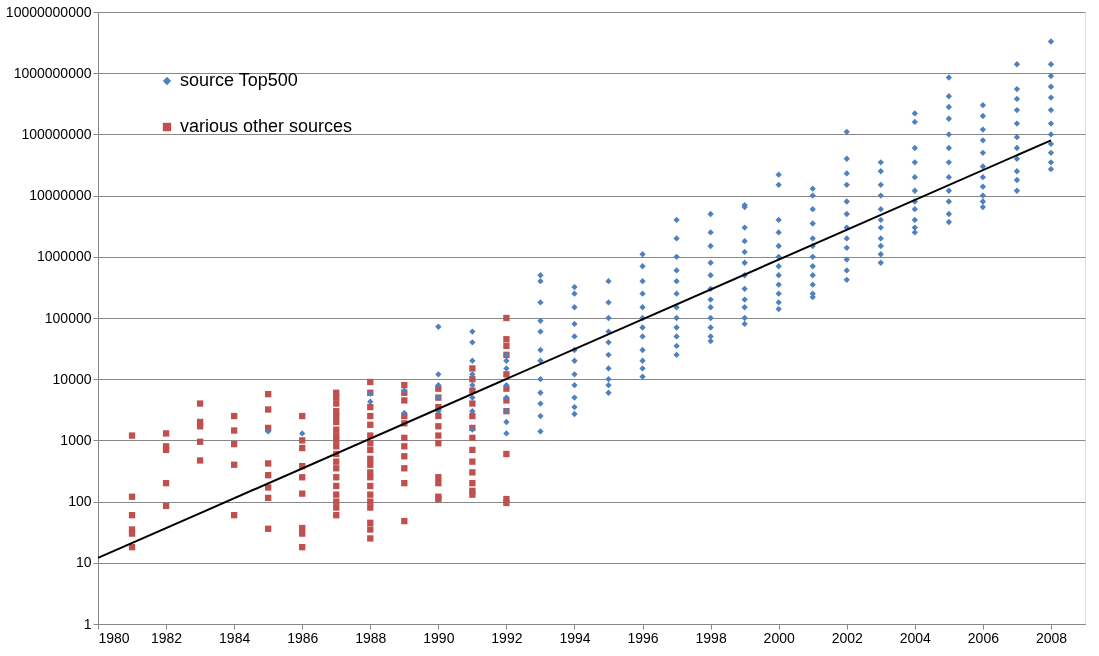  Describe the element at coordinates (68, 317) in the screenshot. I see `y-tick-label: 100000` at that location.